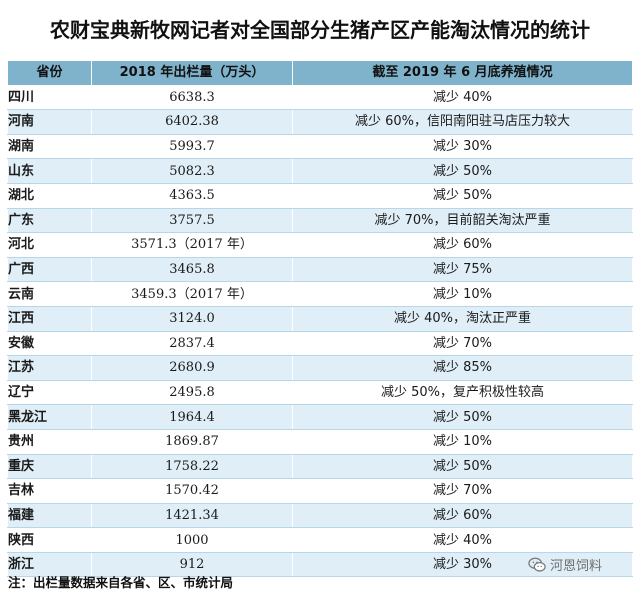 The width and height of the screenshot is (640, 596). What do you see at coordinates (49, 220) in the screenshot?
I see `province-cell: 广东` at bounding box center [49, 220].